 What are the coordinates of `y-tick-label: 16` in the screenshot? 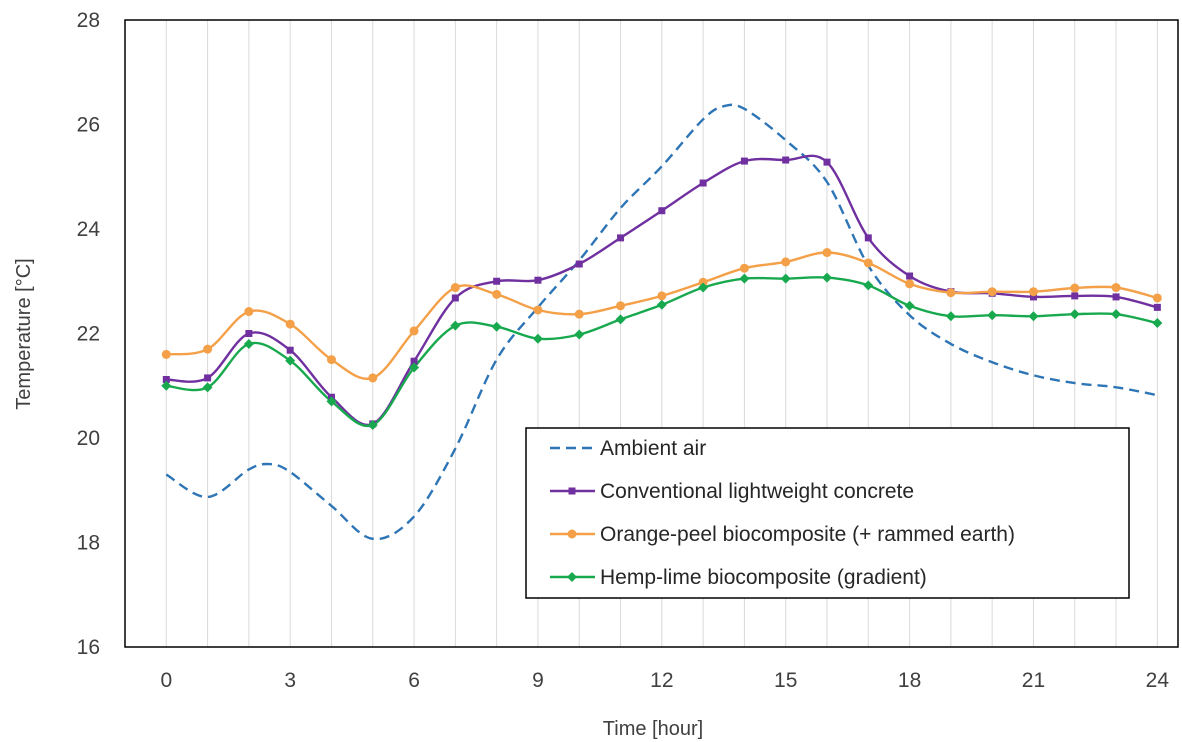 It's located at (88, 647).